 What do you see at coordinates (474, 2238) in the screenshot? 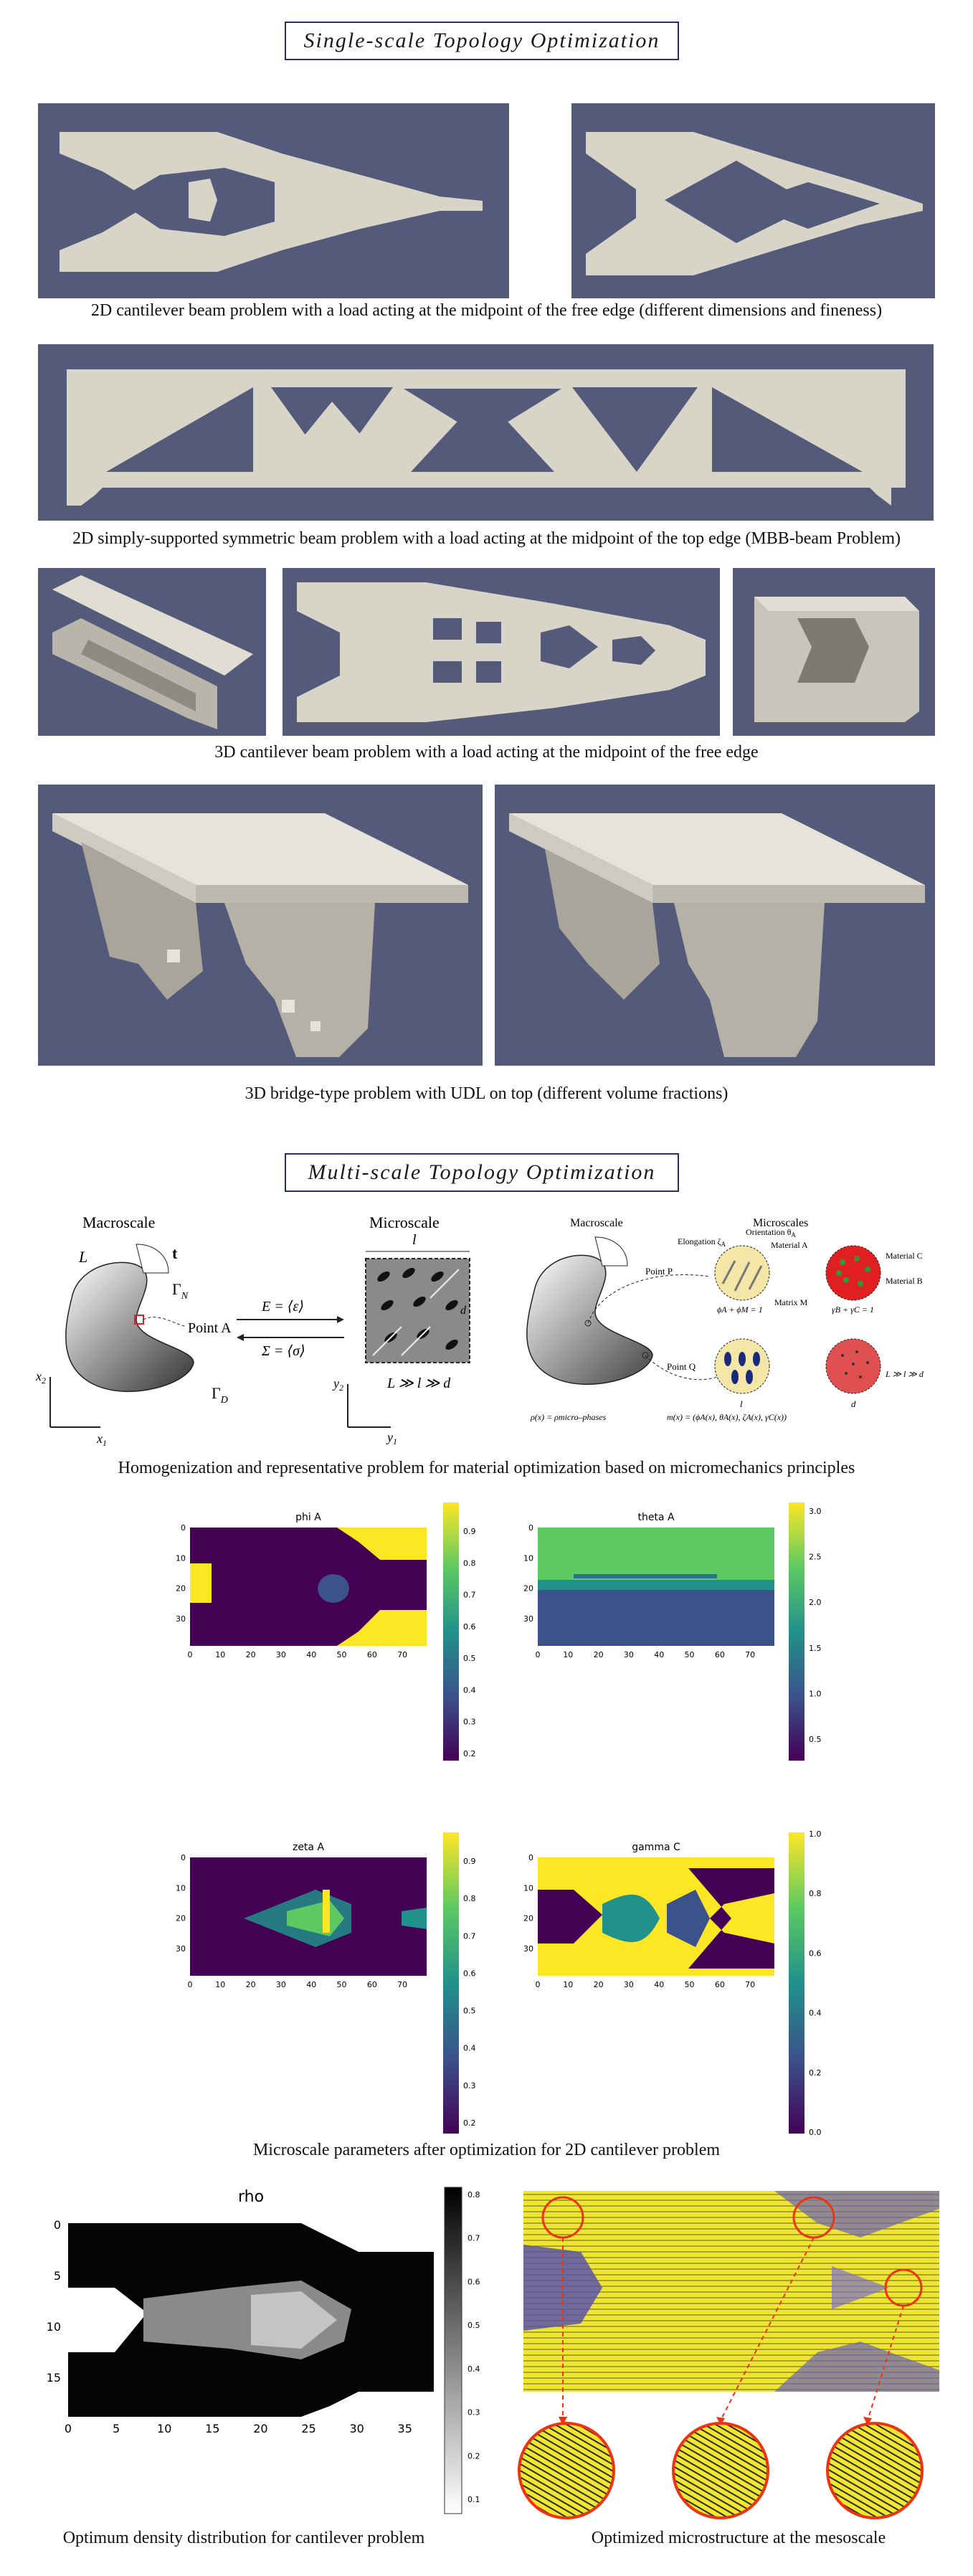
I see `colorbar-tick-label: 0.7` at bounding box center [474, 2238].